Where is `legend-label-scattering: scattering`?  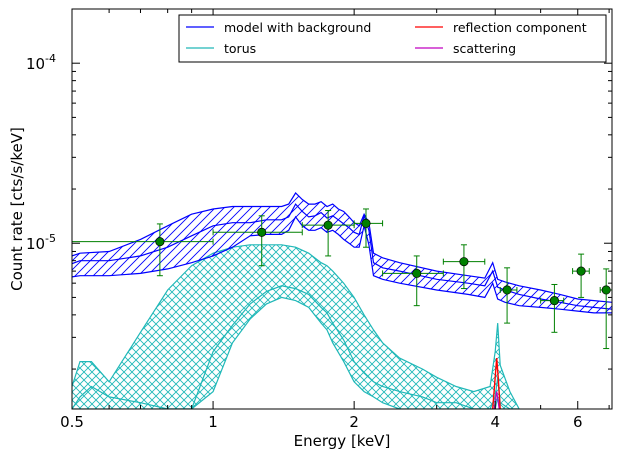
legend-label-scattering: scattering is located at coordinates (484, 48).